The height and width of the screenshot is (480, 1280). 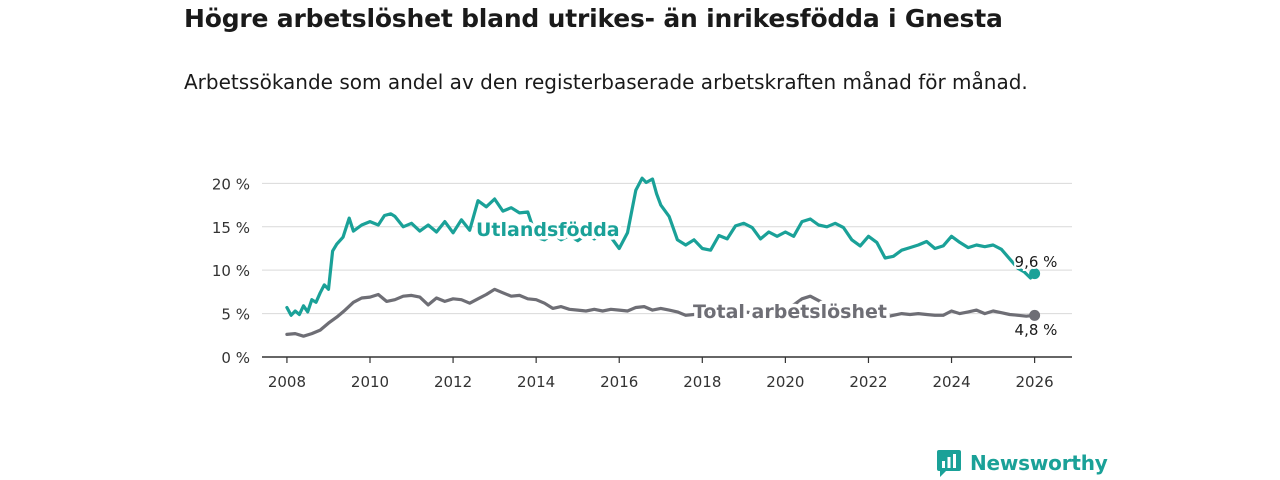 I want to click on end-point-utlandsfodda, so click(x=1035, y=274).